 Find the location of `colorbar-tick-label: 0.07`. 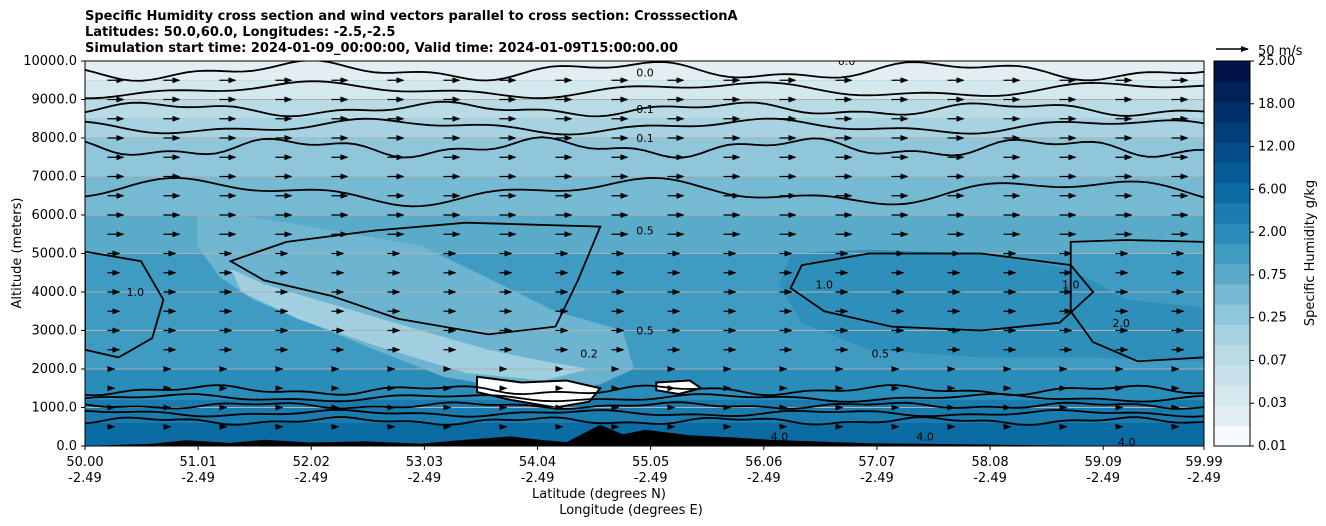

colorbar-tick-label: 0.07 is located at coordinates (1272, 360).